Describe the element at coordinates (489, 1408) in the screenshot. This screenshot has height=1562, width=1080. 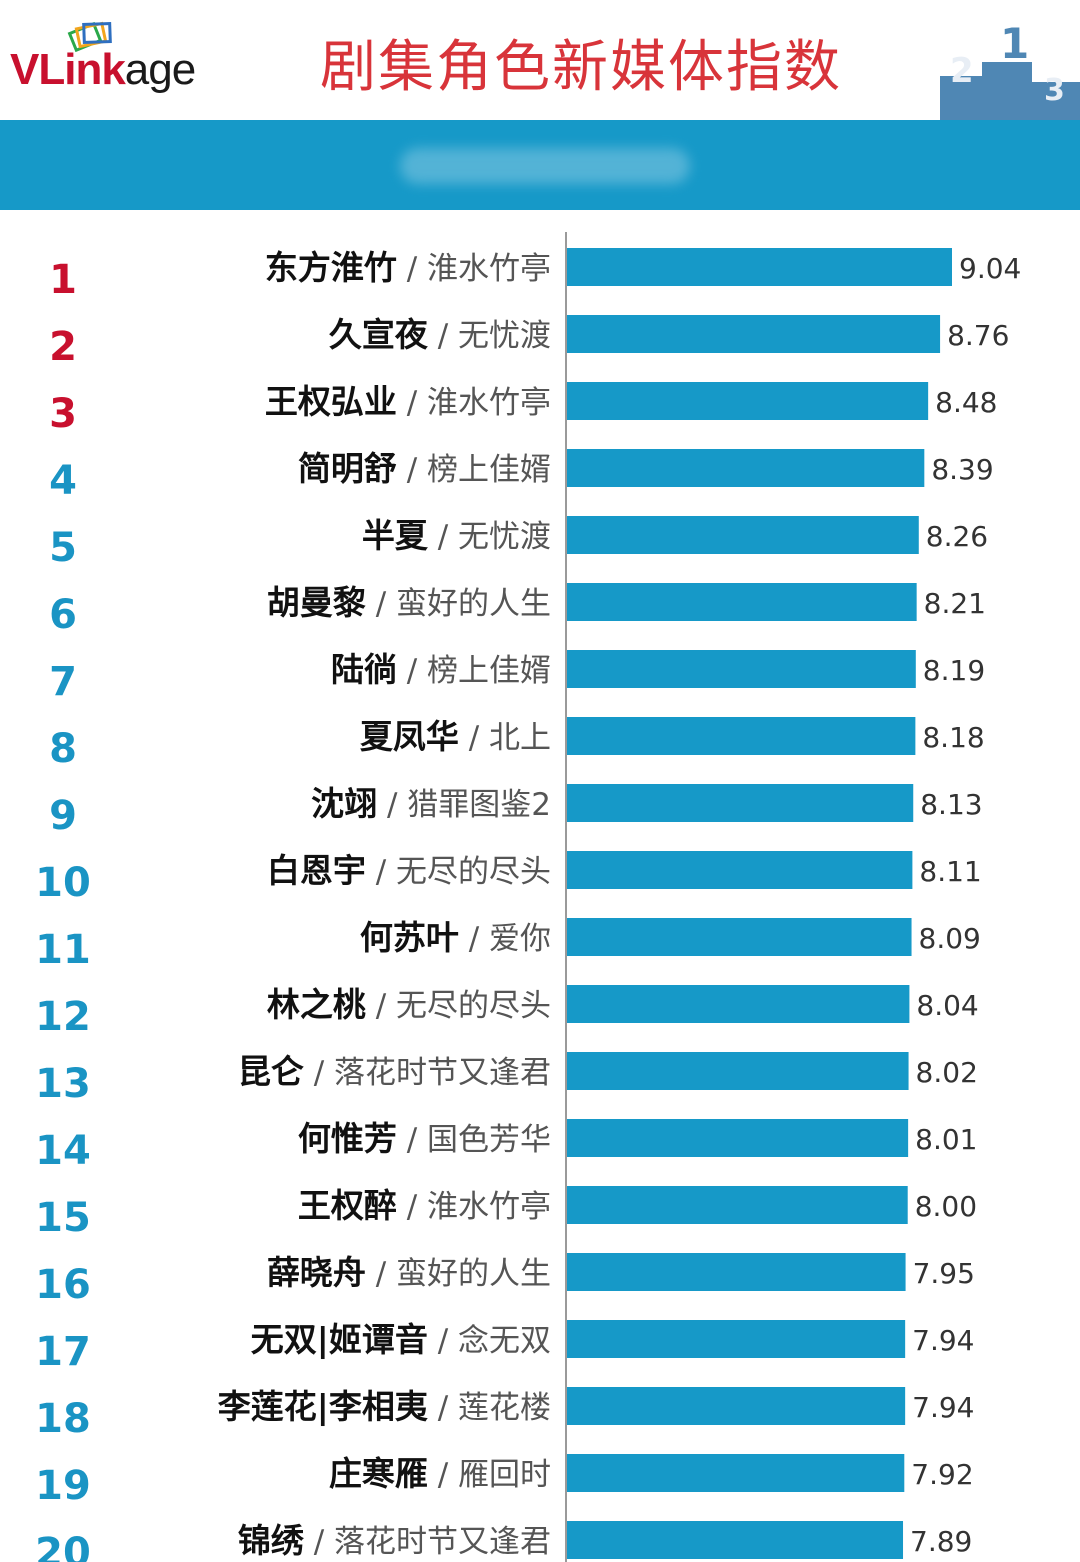
I see `drama-title: / 莲花楼` at that location.